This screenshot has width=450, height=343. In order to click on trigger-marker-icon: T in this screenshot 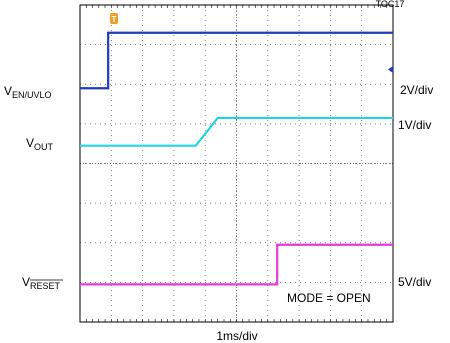, I will do `click(114, 18)`.